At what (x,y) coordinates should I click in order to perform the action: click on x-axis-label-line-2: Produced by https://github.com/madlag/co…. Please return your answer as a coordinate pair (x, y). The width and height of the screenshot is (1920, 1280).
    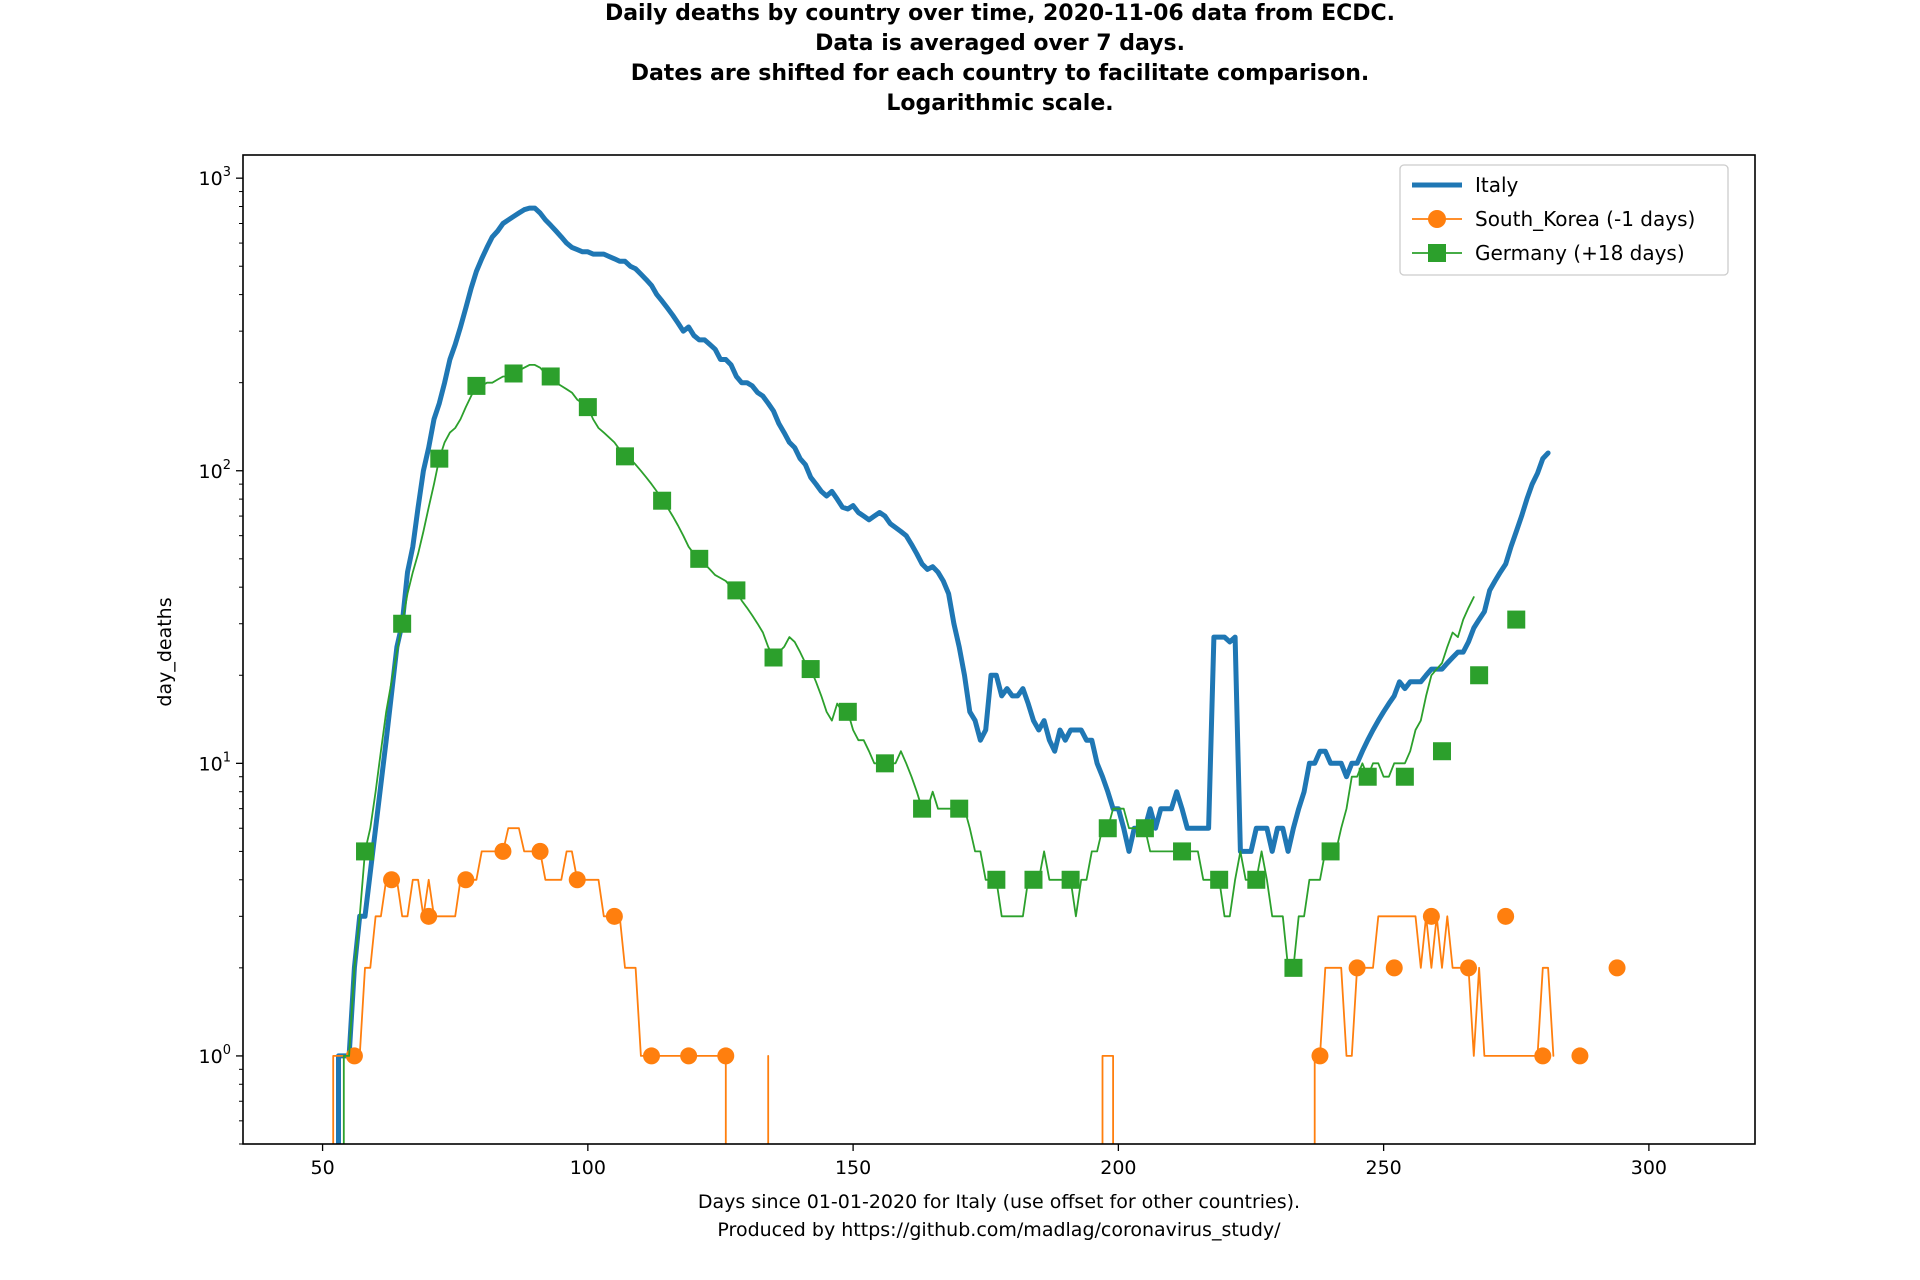
    Looking at the image, I should click on (999, 1230).